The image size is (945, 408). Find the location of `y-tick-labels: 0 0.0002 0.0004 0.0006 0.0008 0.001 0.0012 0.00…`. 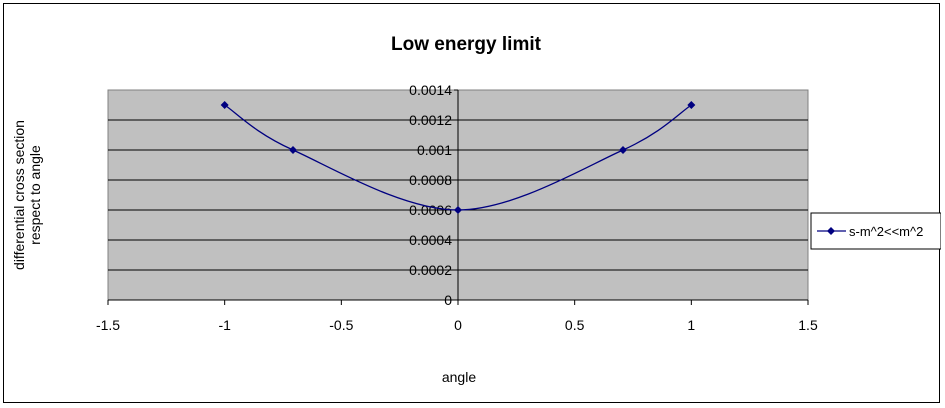

y-tick-labels: 0 0.0002 0.0004 0.0006 0.0008 0.001 0.0012 0.00… is located at coordinates (430, 195).